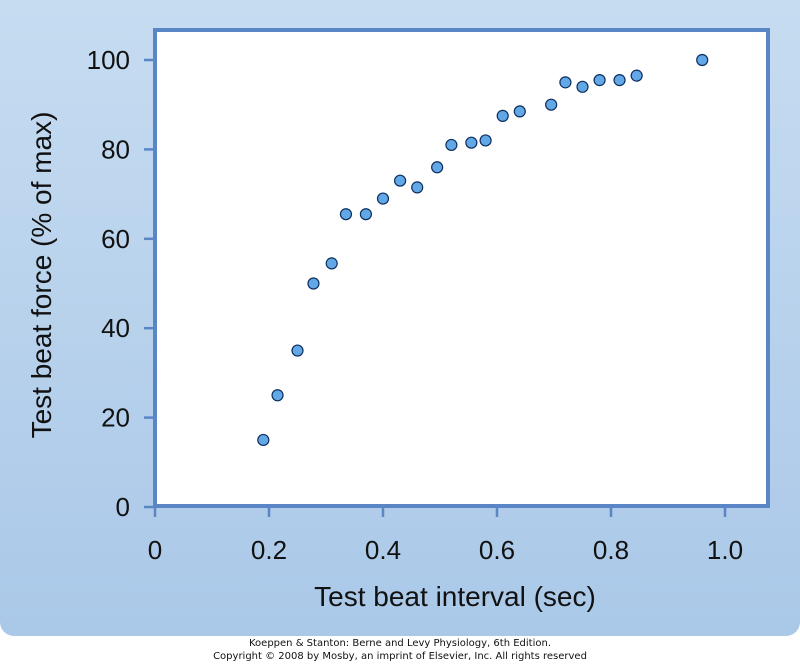  Describe the element at coordinates (115, 418) in the screenshot. I see `y-tick-label: 20` at that location.